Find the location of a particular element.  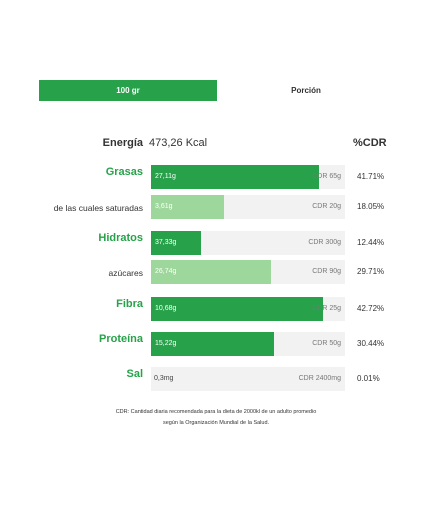

nutrient-bar-track: 26,74g CDR 90g is located at coordinates (248, 272).